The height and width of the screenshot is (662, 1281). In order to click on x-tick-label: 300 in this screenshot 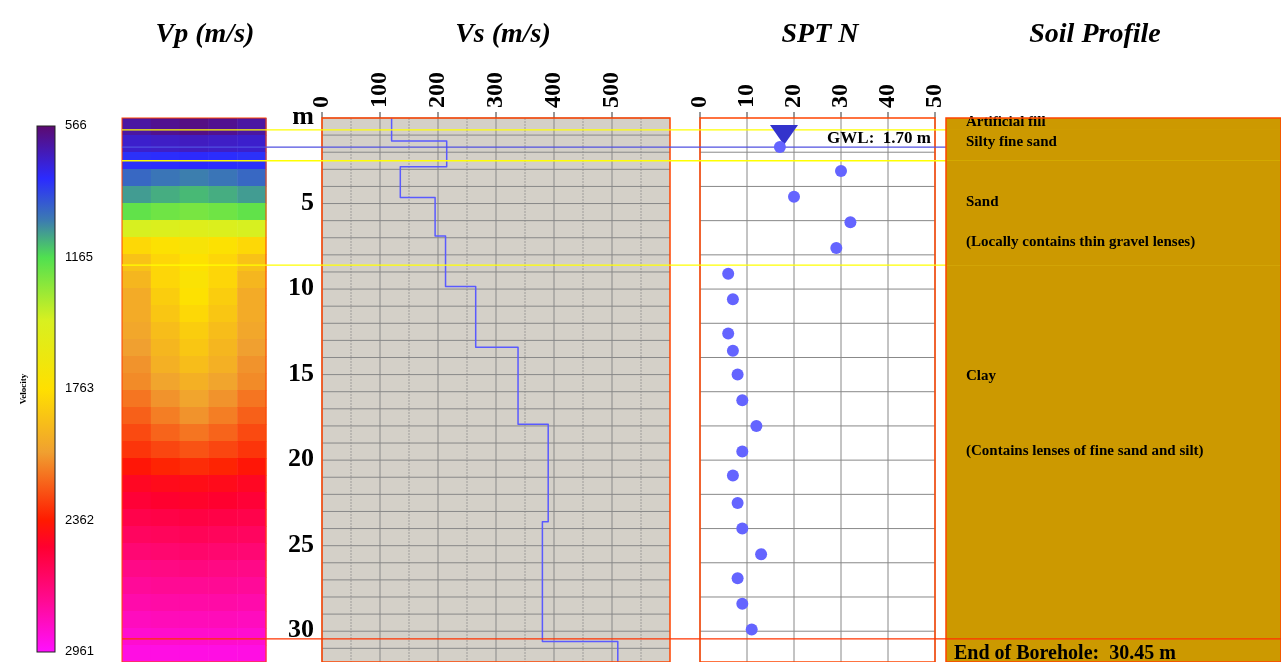, I will do `click(493, 90)`.